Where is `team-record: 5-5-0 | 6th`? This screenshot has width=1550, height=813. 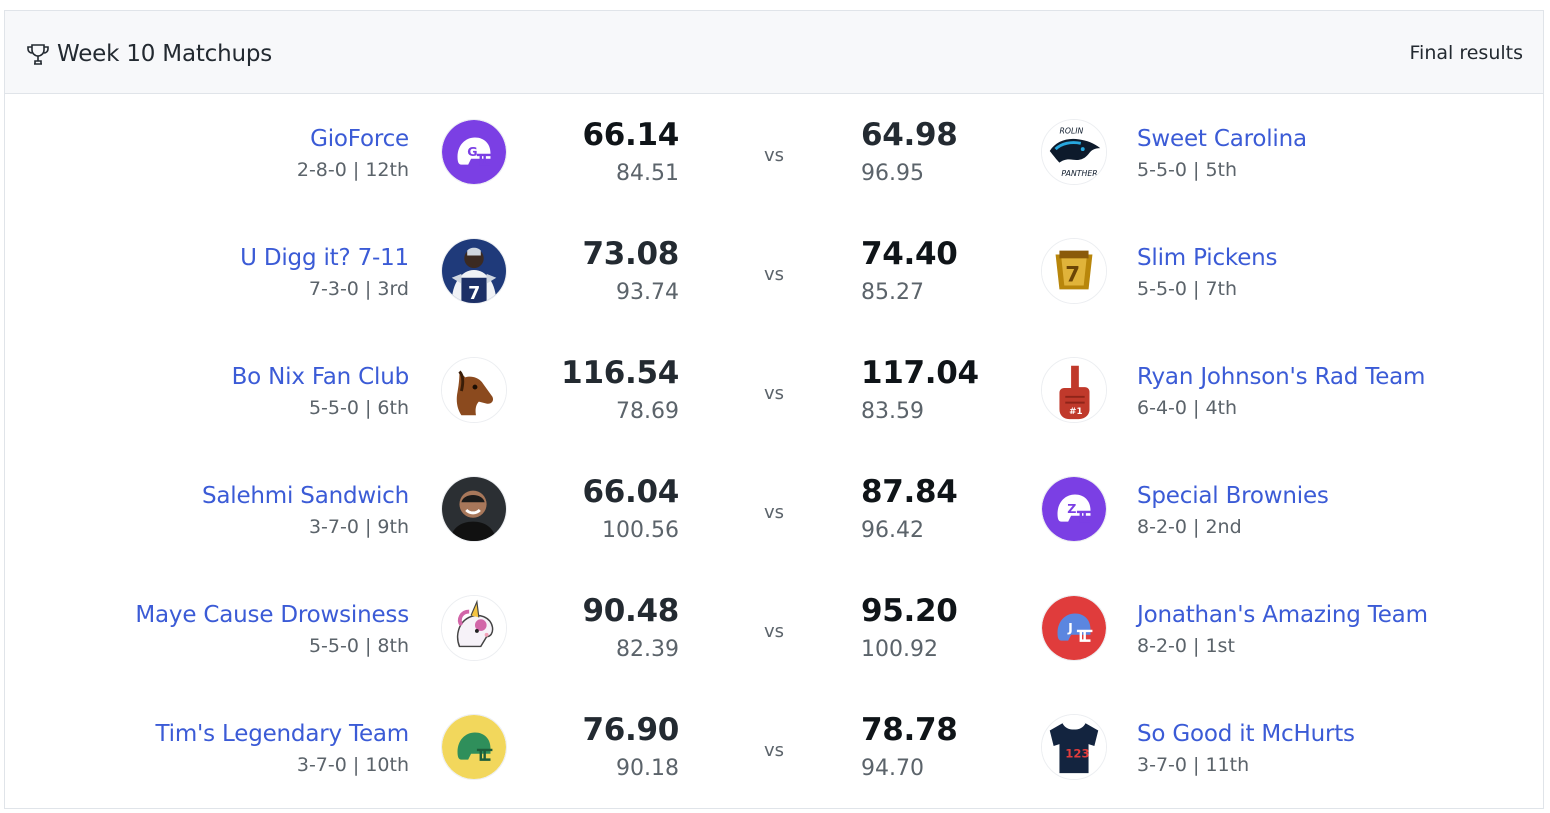
team-record: 5-5-0 | 6th is located at coordinates (358, 408).